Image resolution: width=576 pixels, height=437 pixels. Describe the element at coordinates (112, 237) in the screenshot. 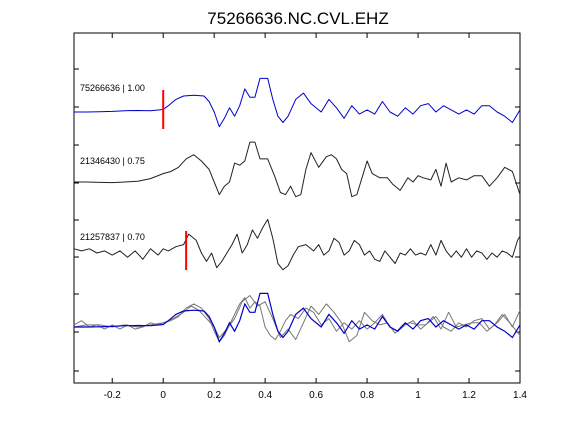

I see `trace-label: 21257837 | 0.70` at that location.